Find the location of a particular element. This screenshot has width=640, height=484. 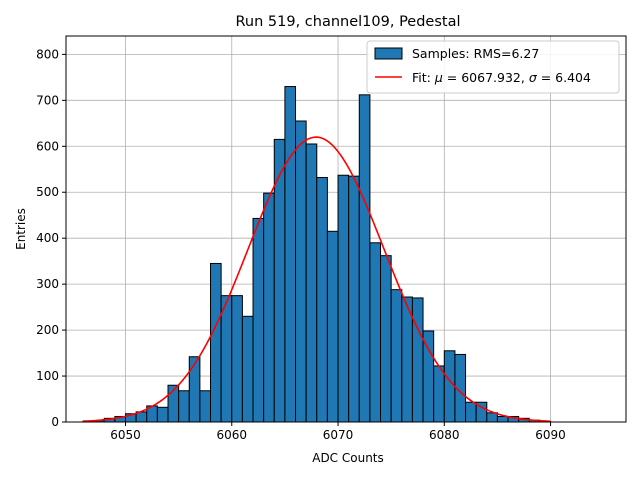

x-axis-ticks: 6050 6060 6070 6080 6090 is located at coordinates (338, 432).